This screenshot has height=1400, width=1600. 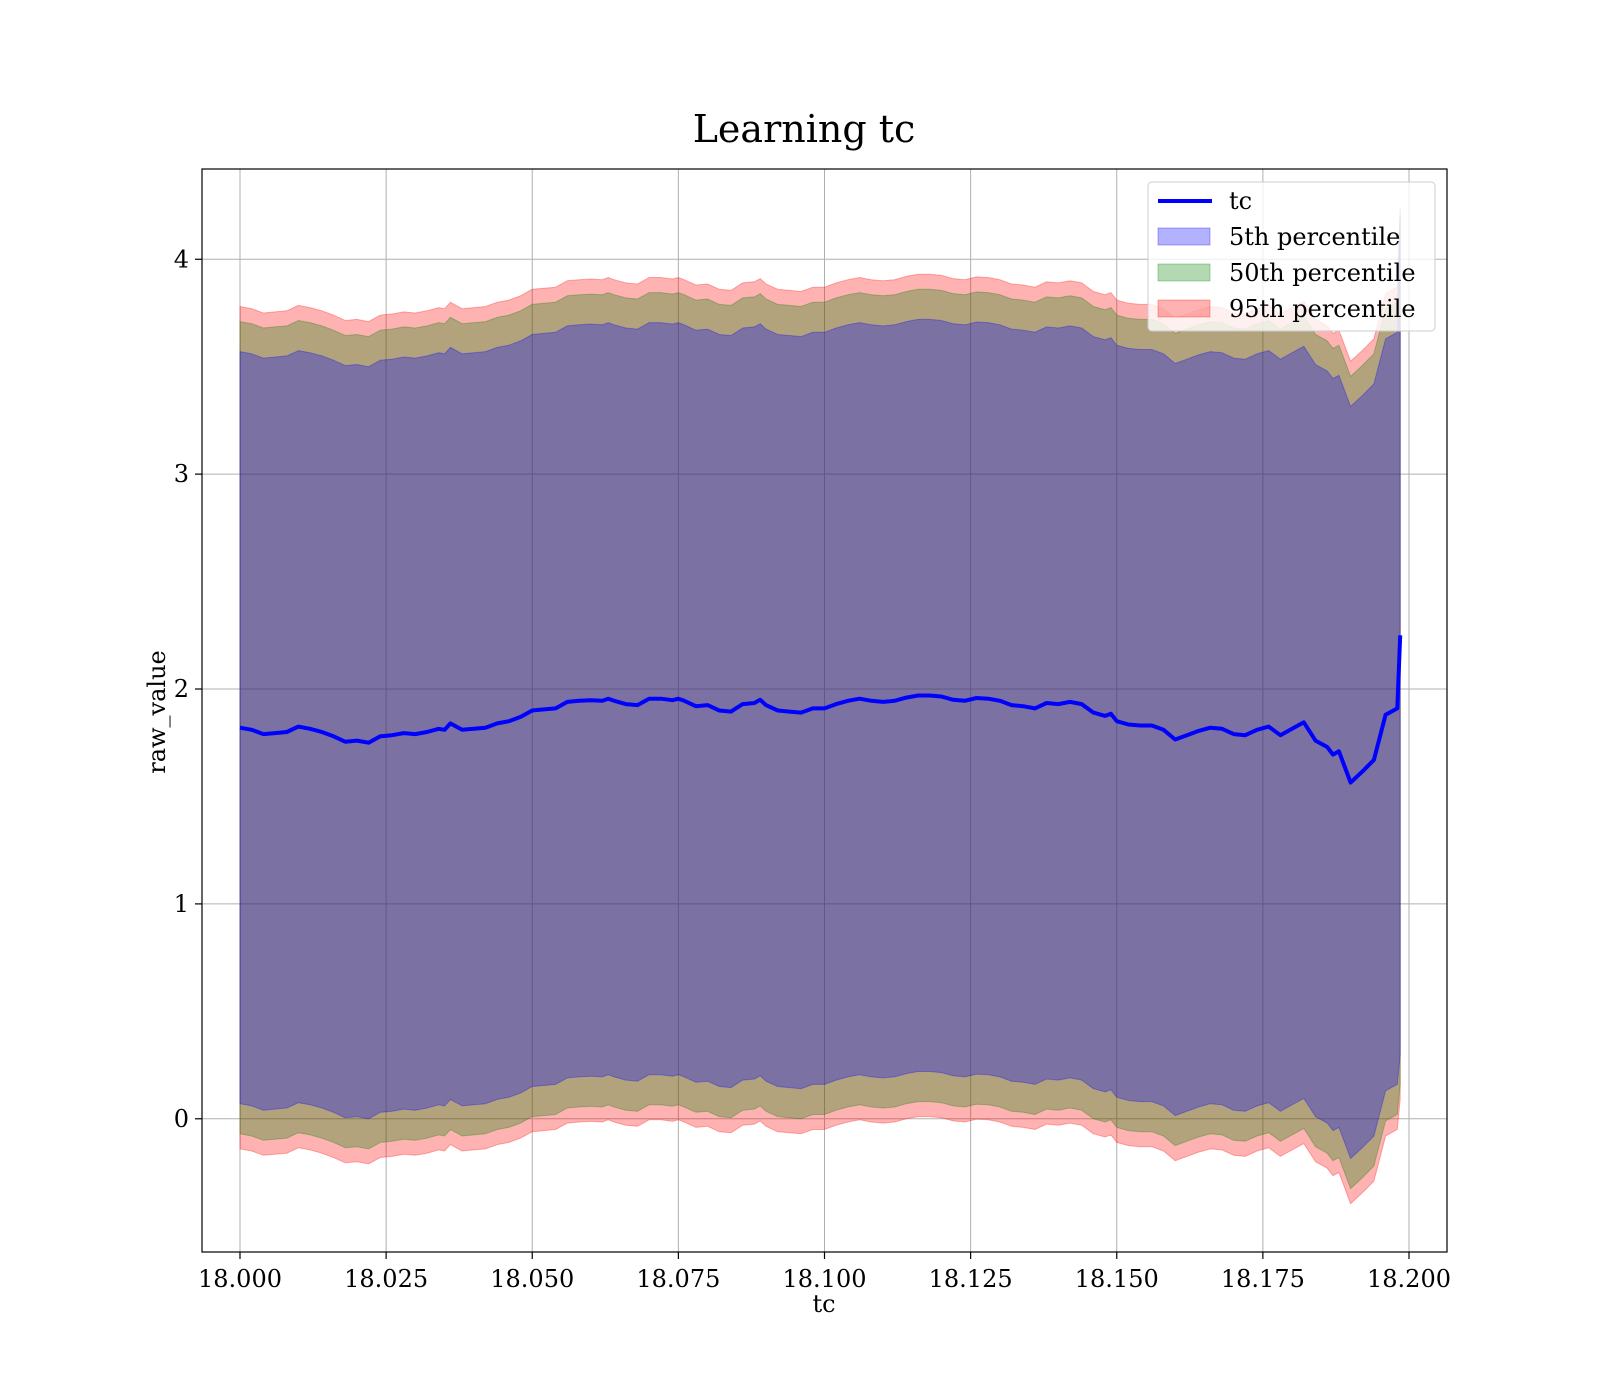 What do you see at coordinates (157, 712) in the screenshot?
I see `y-axis-label: raw_value` at bounding box center [157, 712].